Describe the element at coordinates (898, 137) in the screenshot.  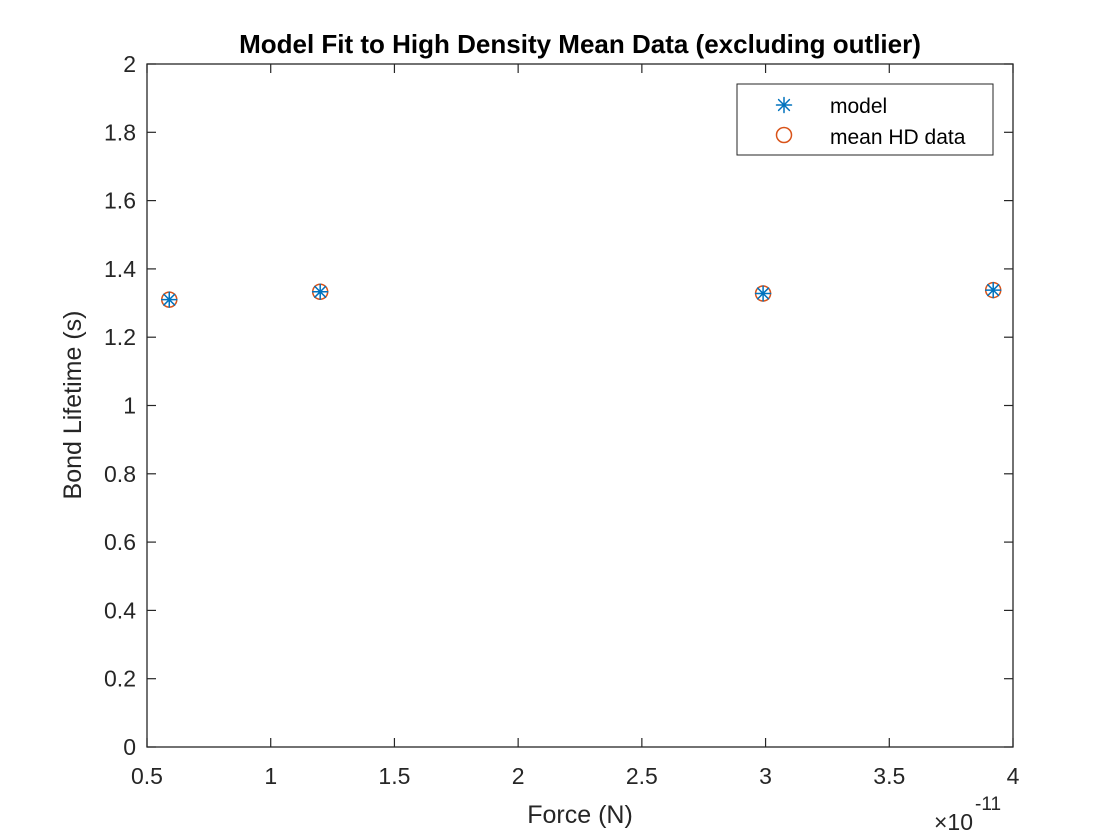
I see `legend-label-mean-hd-data: mean HD data` at that location.